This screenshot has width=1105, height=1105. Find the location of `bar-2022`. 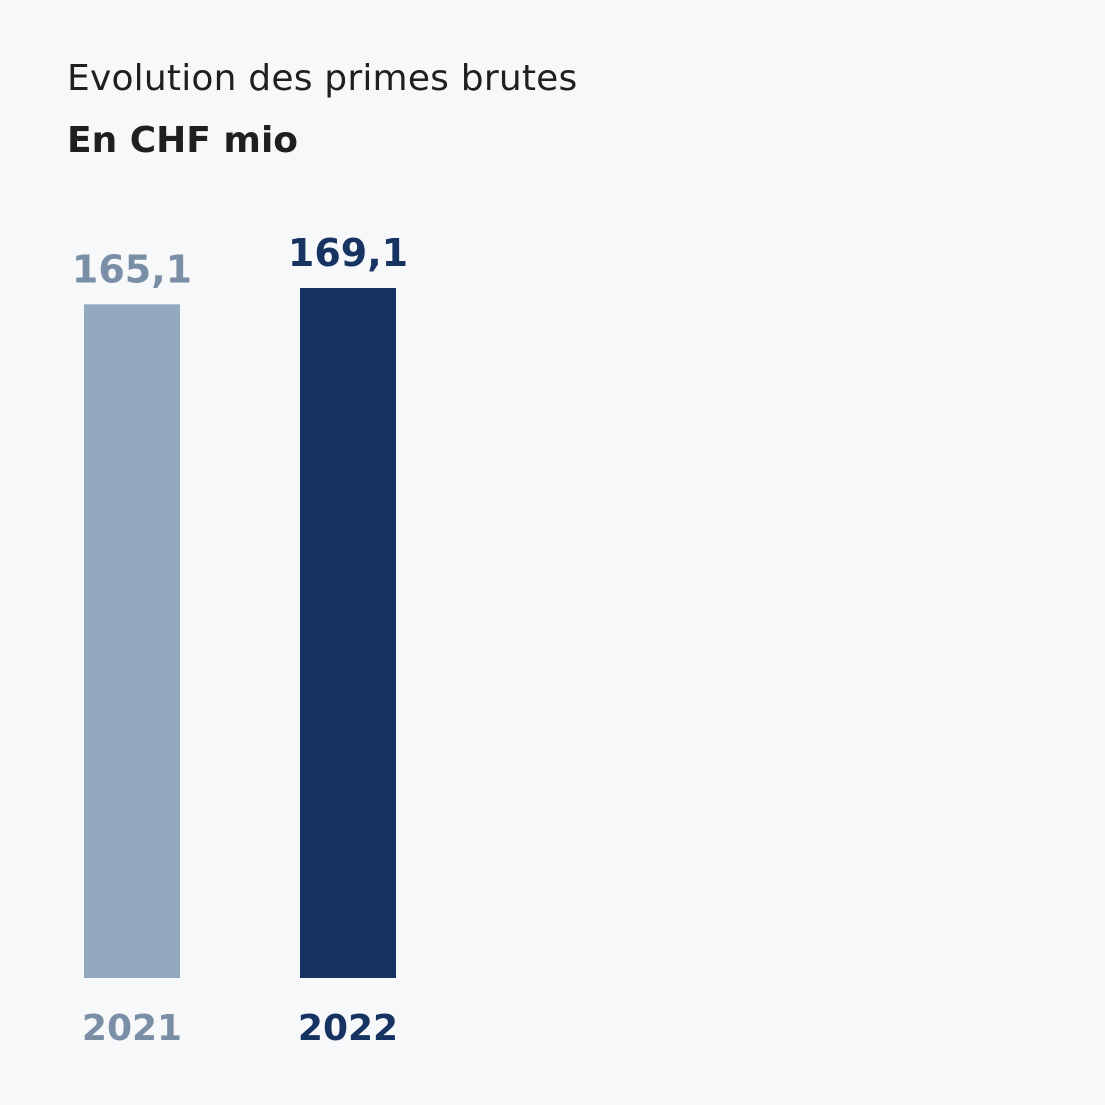

bar-2022 is located at coordinates (348, 633).